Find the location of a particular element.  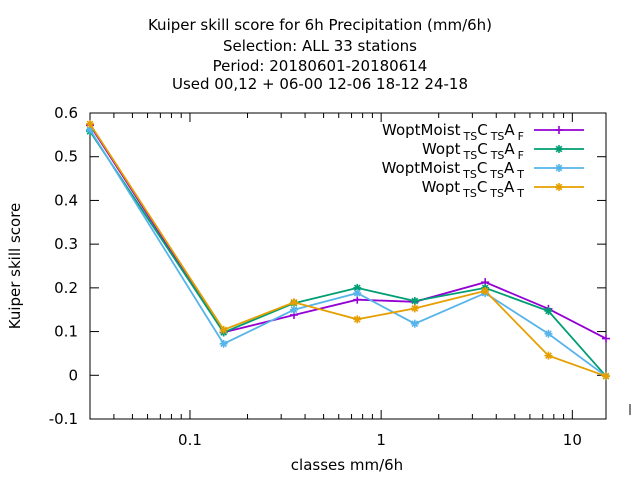

x-tick-label: 0.1 is located at coordinates (190, 440).